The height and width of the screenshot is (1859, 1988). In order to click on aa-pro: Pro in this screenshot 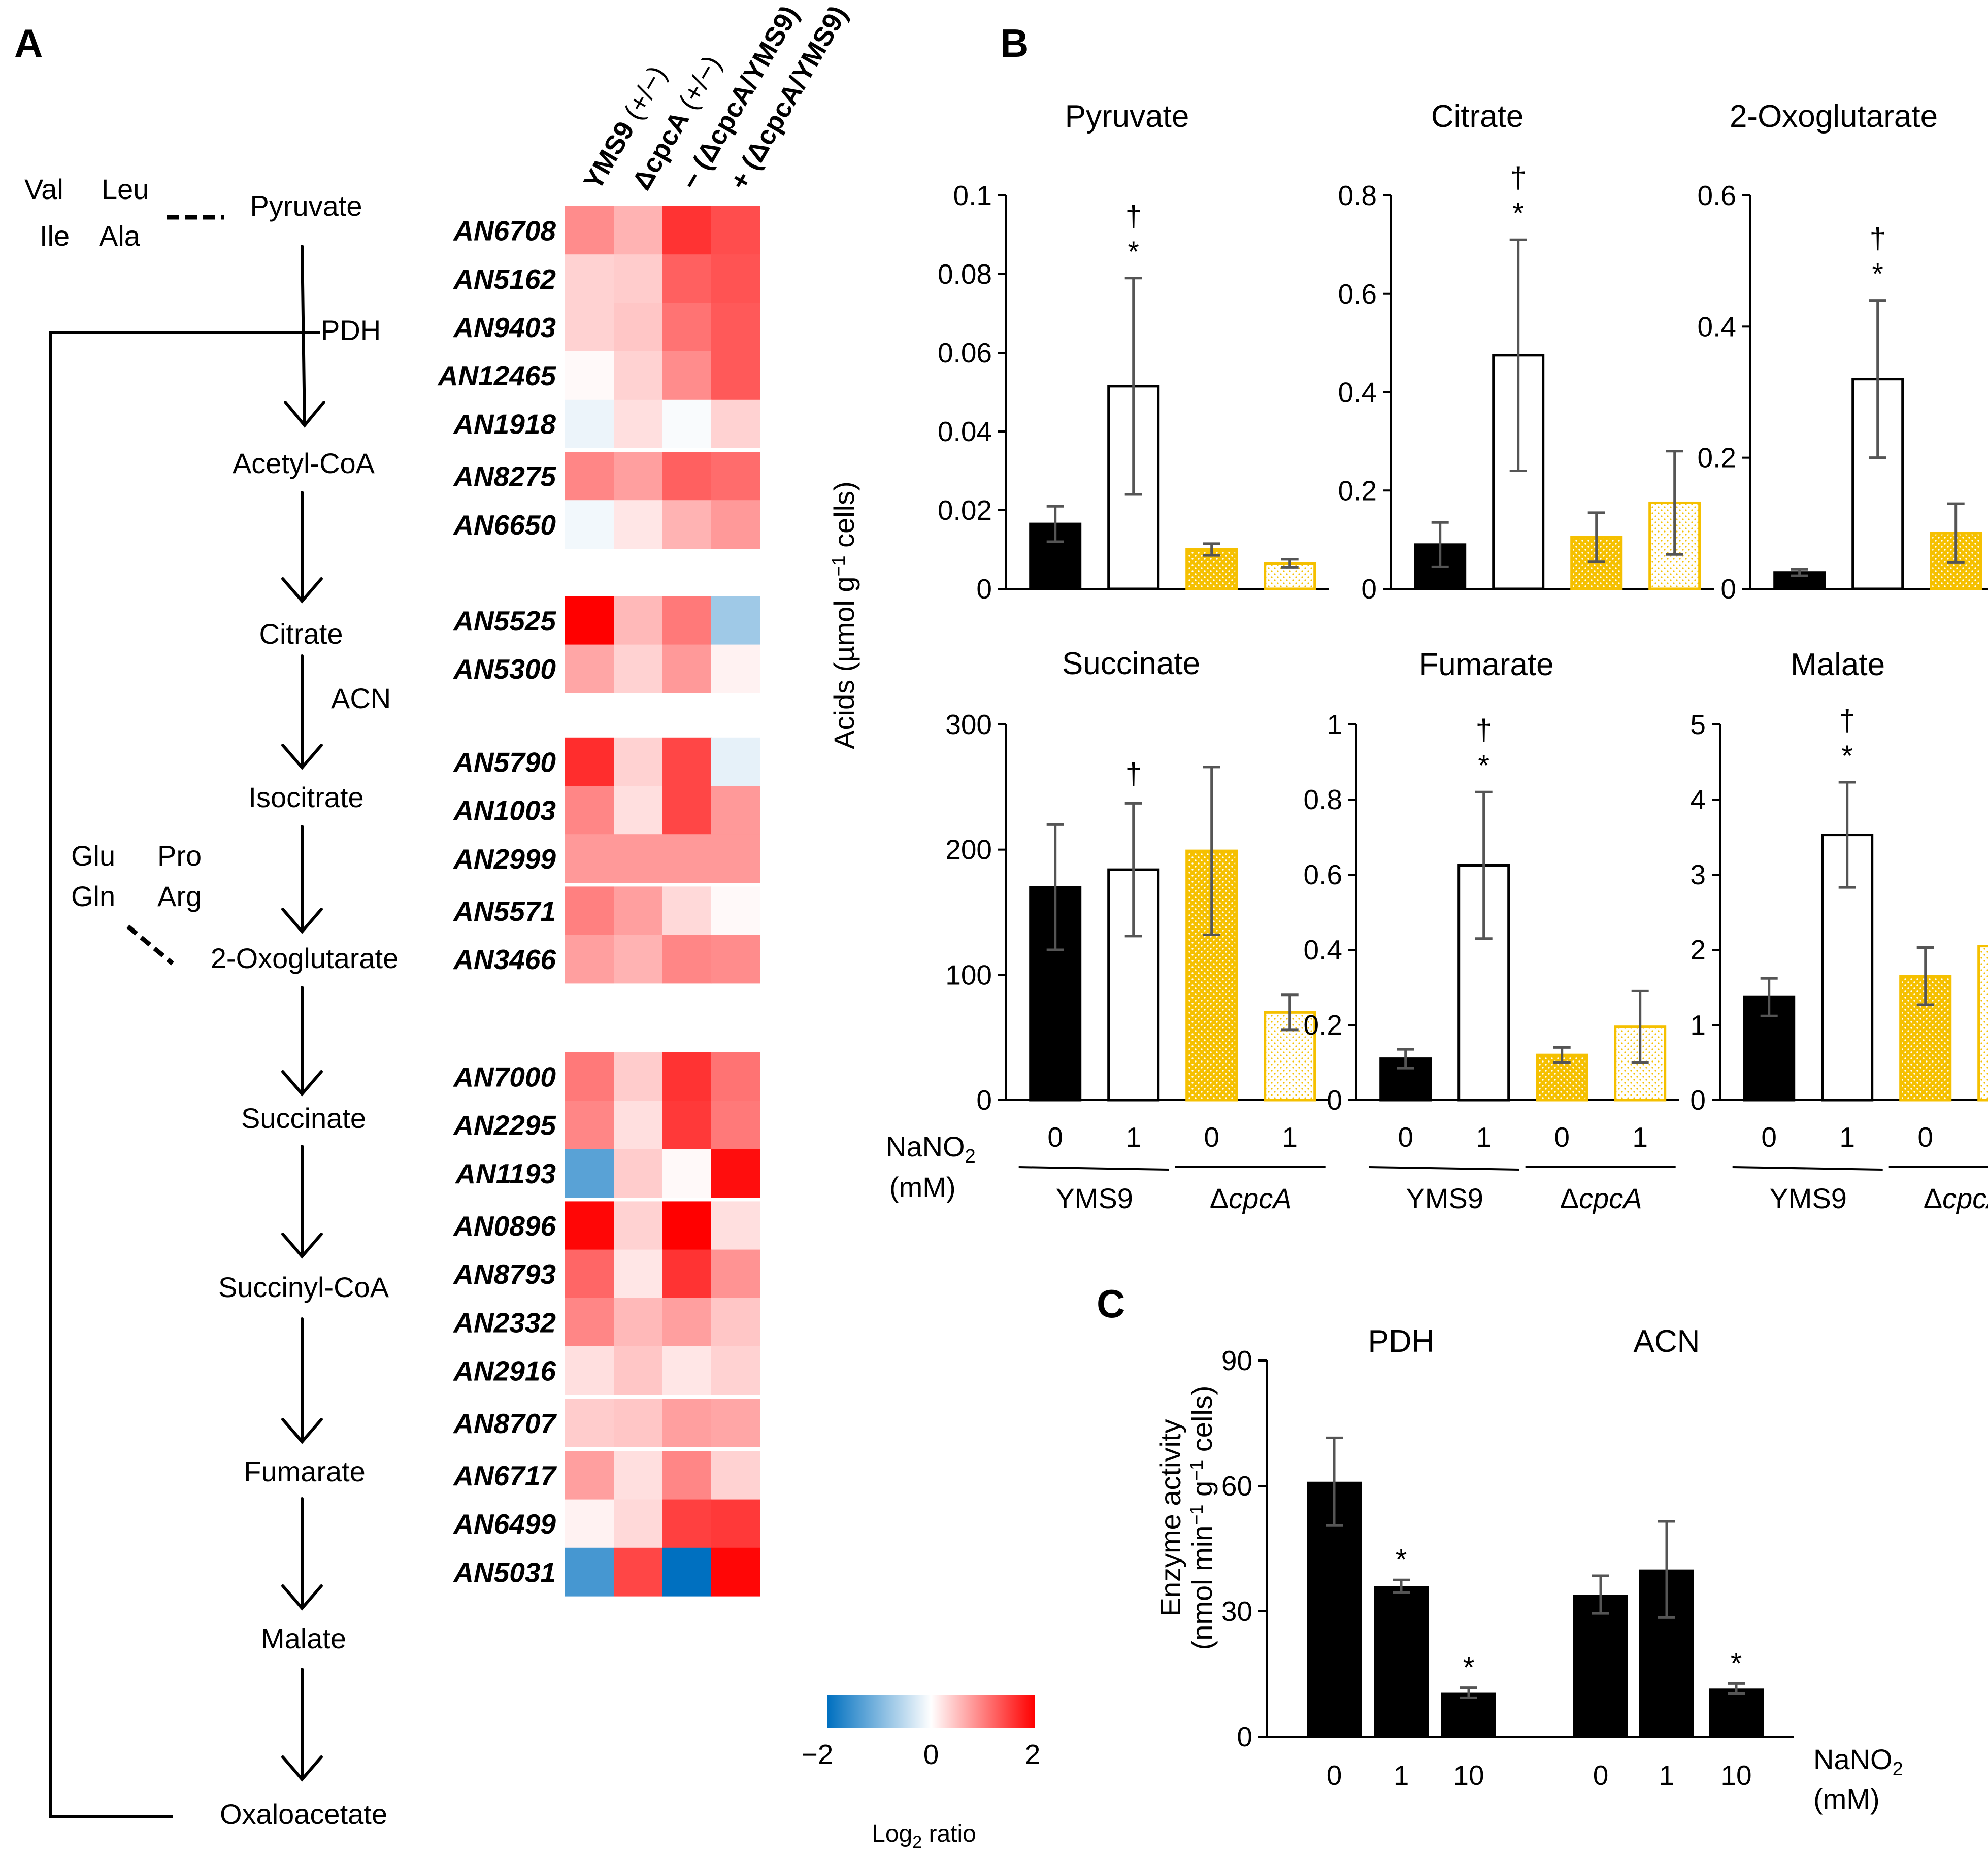, I will do `click(179, 856)`.